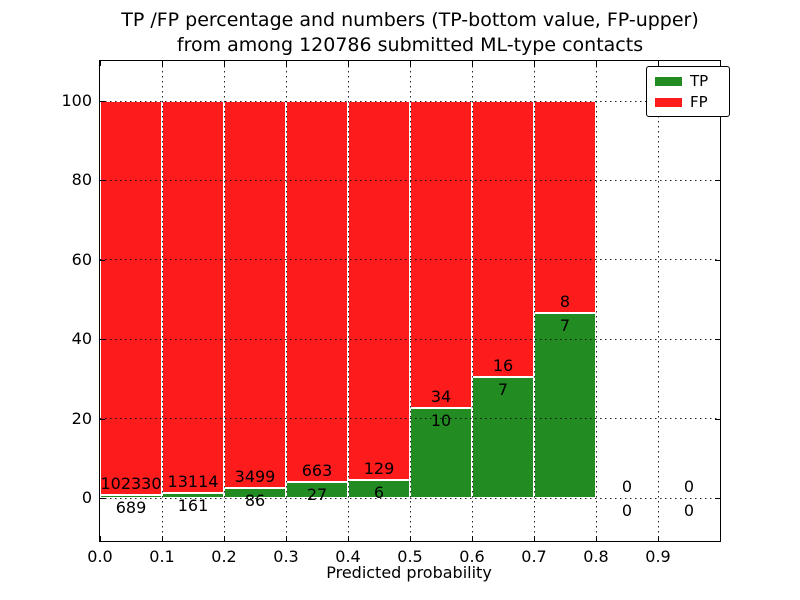  I want to click on x-tick-label: 0.4, so click(348, 556).